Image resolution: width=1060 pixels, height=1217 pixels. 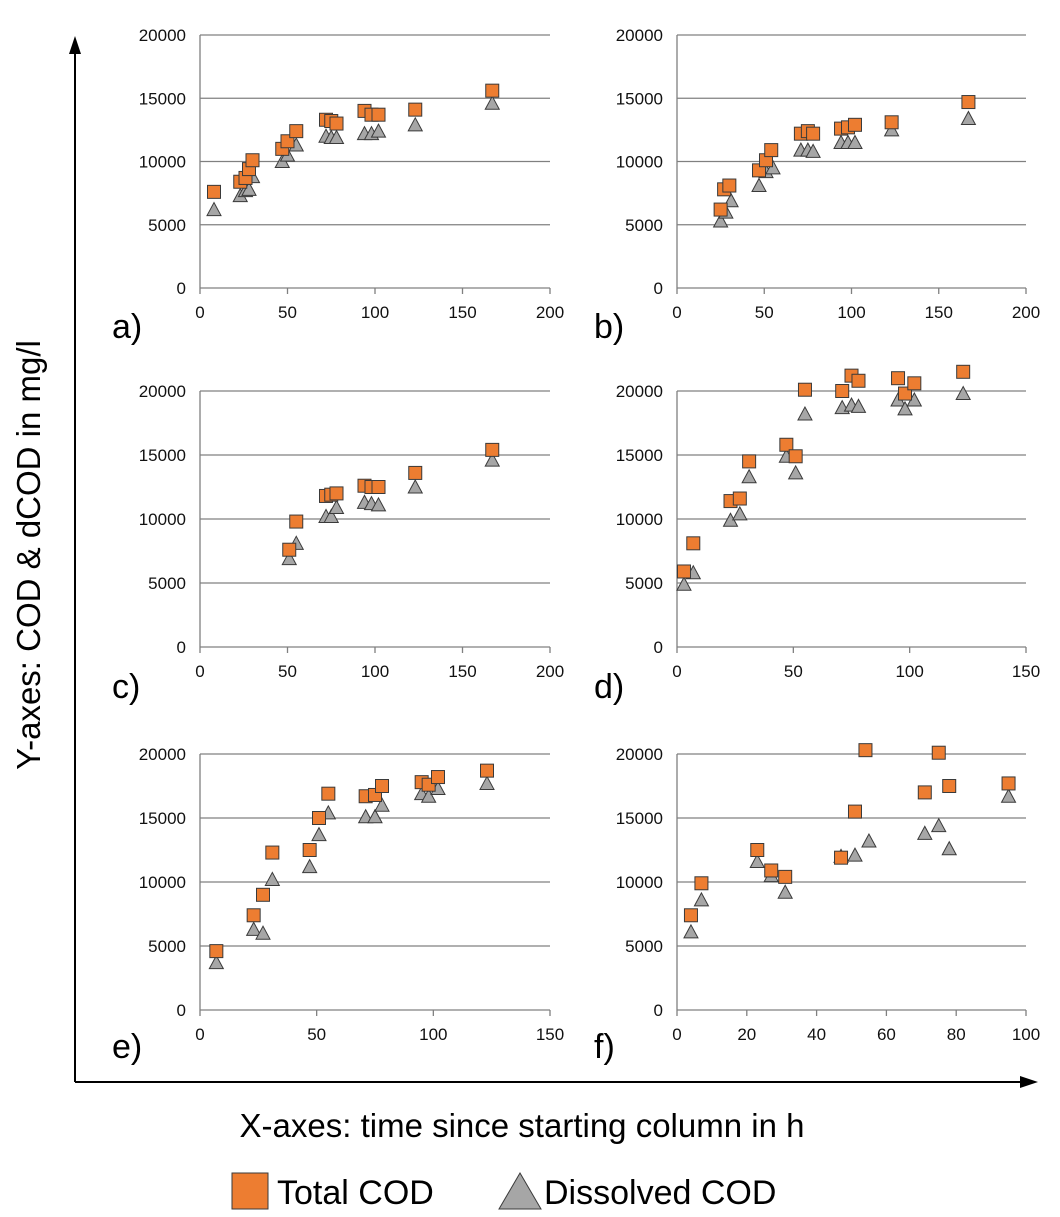 What do you see at coordinates (660, 1193) in the screenshot?
I see `legend-label-dissolved-cod: Dissolved COD` at bounding box center [660, 1193].